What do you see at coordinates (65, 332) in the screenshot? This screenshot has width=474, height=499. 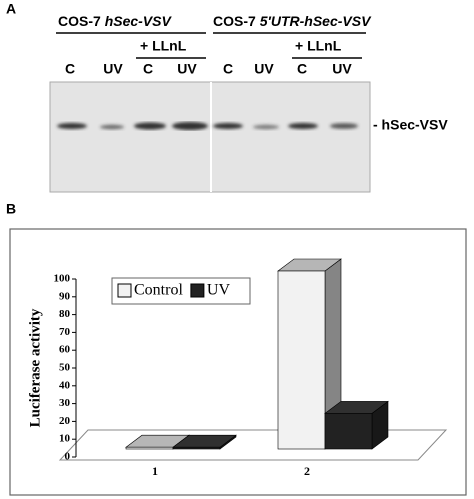 I see `y-tick-label: 70` at bounding box center [65, 332].